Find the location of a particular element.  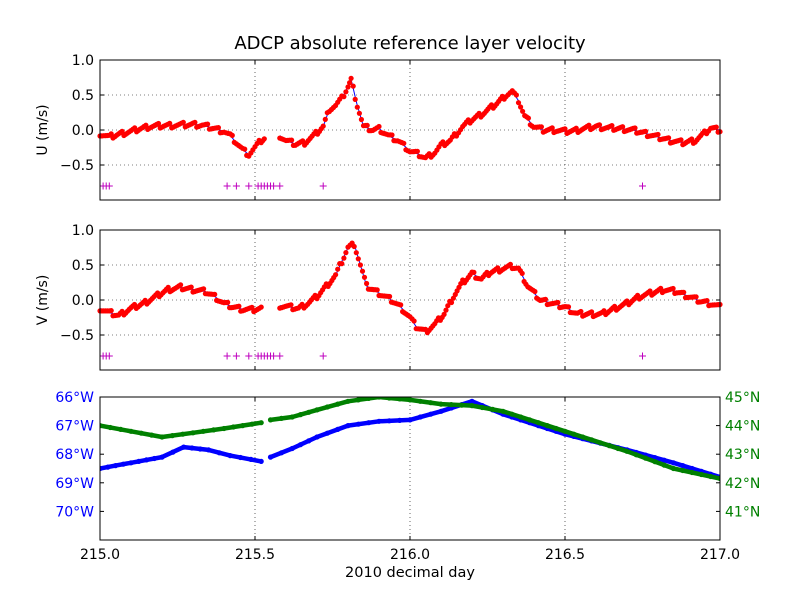

lon-tick-label: 69°W is located at coordinates (74, 484).